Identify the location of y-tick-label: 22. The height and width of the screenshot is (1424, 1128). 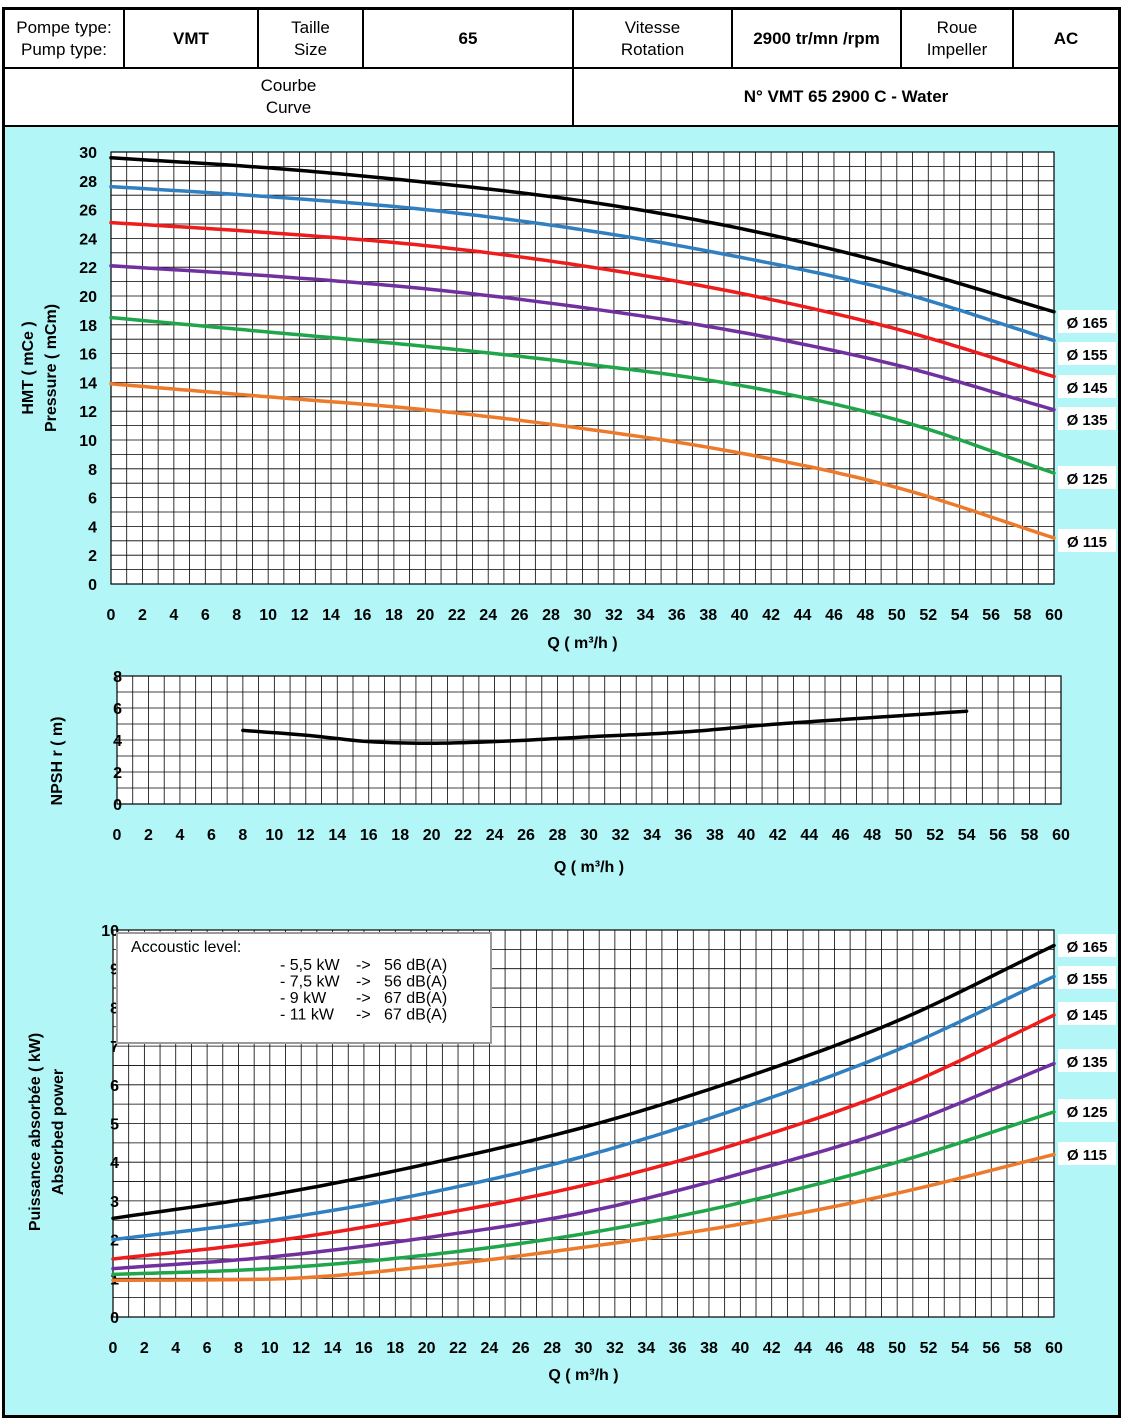
(88, 268).